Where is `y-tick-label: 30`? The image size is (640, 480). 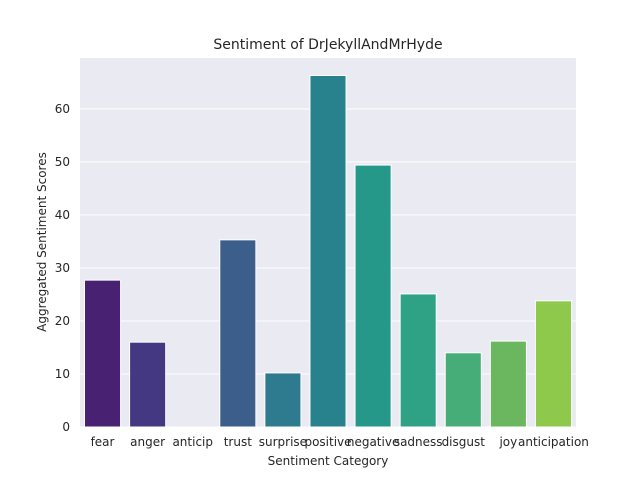 y-tick-label: 30 is located at coordinates (62, 268).